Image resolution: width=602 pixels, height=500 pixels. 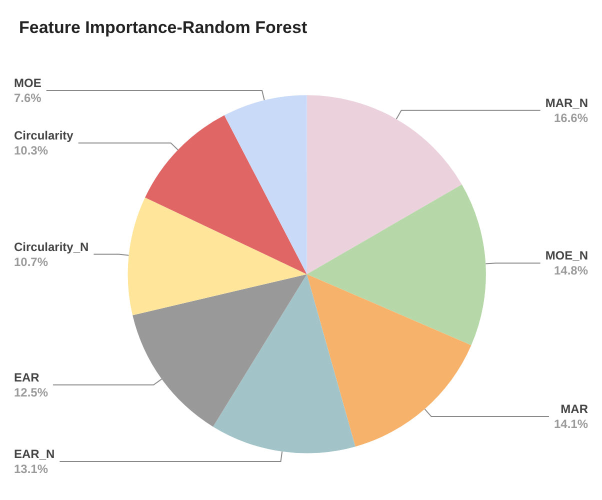 What do you see at coordinates (51, 247) in the screenshot?
I see `slice-label: Circularity_N` at bounding box center [51, 247].